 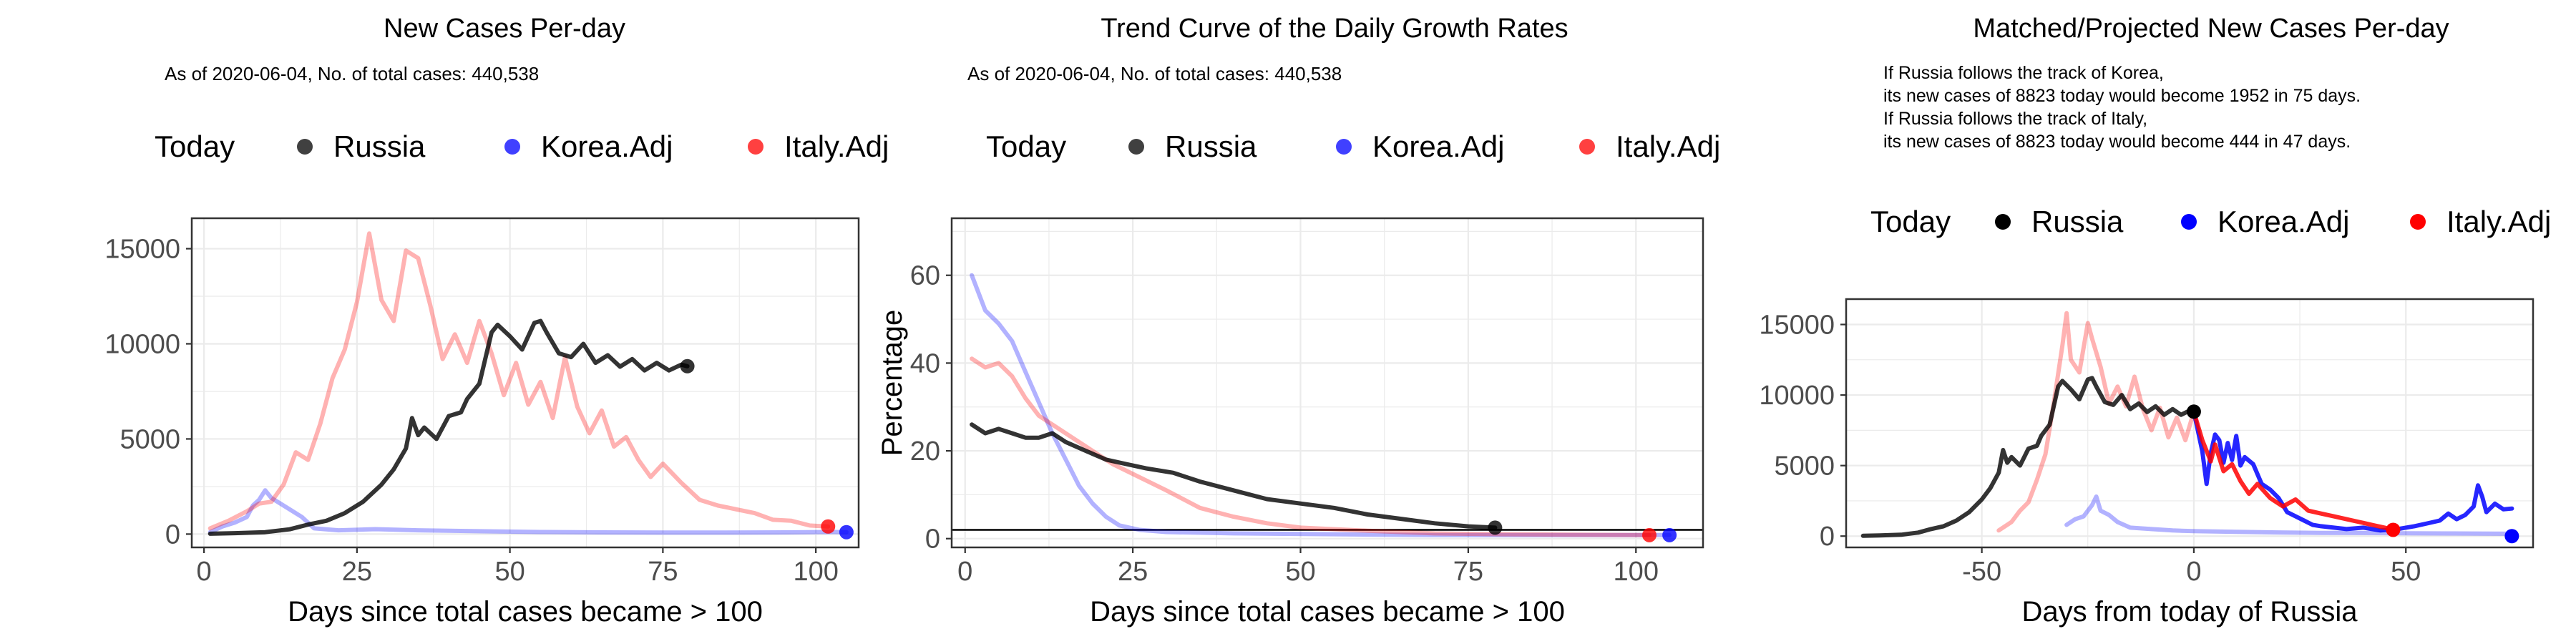 I want to click on y-tick-label: 60, so click(x=925, y=276).